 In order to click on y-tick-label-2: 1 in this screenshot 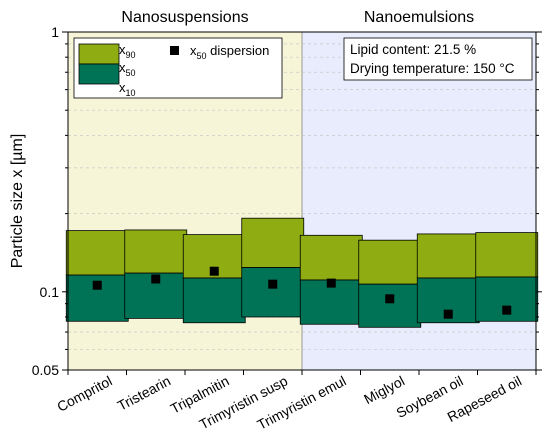, I will do `click(55, 32)`.